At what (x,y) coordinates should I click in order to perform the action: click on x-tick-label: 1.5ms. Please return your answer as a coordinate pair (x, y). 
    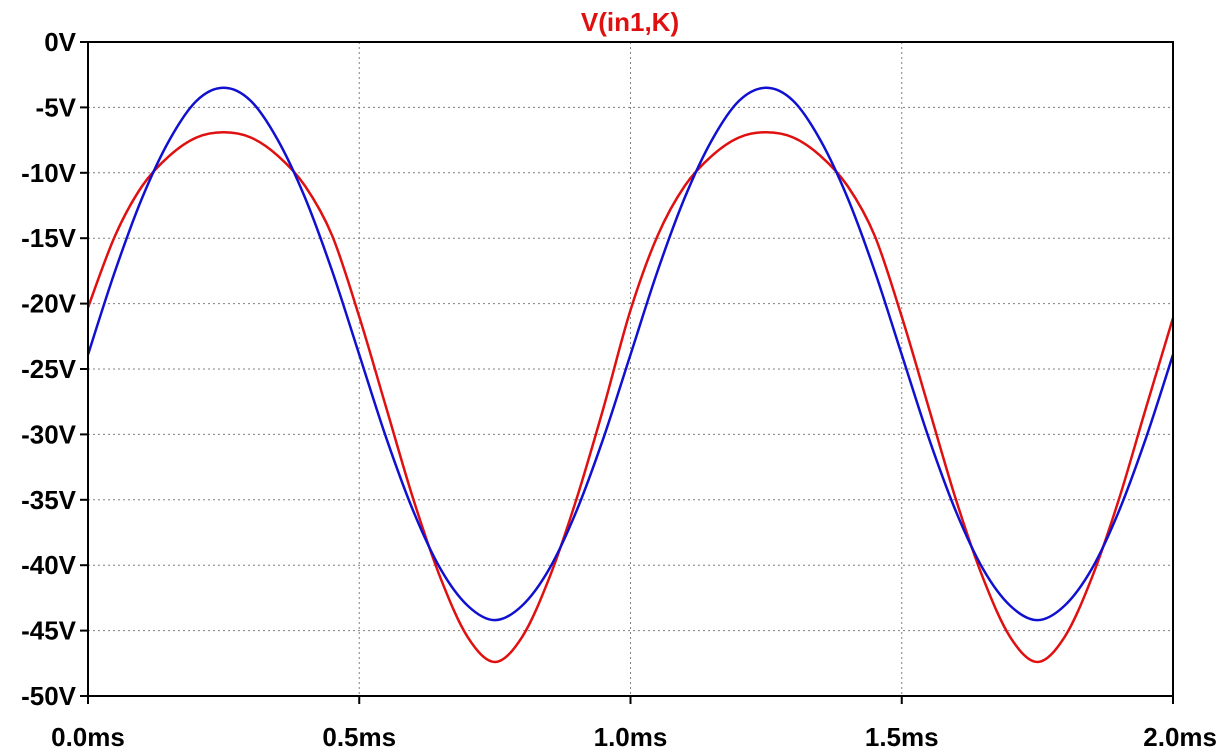
    Looking at the image, I should click on (902, 737).